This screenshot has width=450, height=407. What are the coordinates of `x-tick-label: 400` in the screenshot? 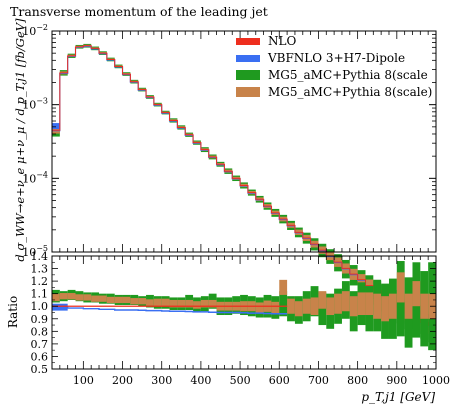 It's located at (200, 380).